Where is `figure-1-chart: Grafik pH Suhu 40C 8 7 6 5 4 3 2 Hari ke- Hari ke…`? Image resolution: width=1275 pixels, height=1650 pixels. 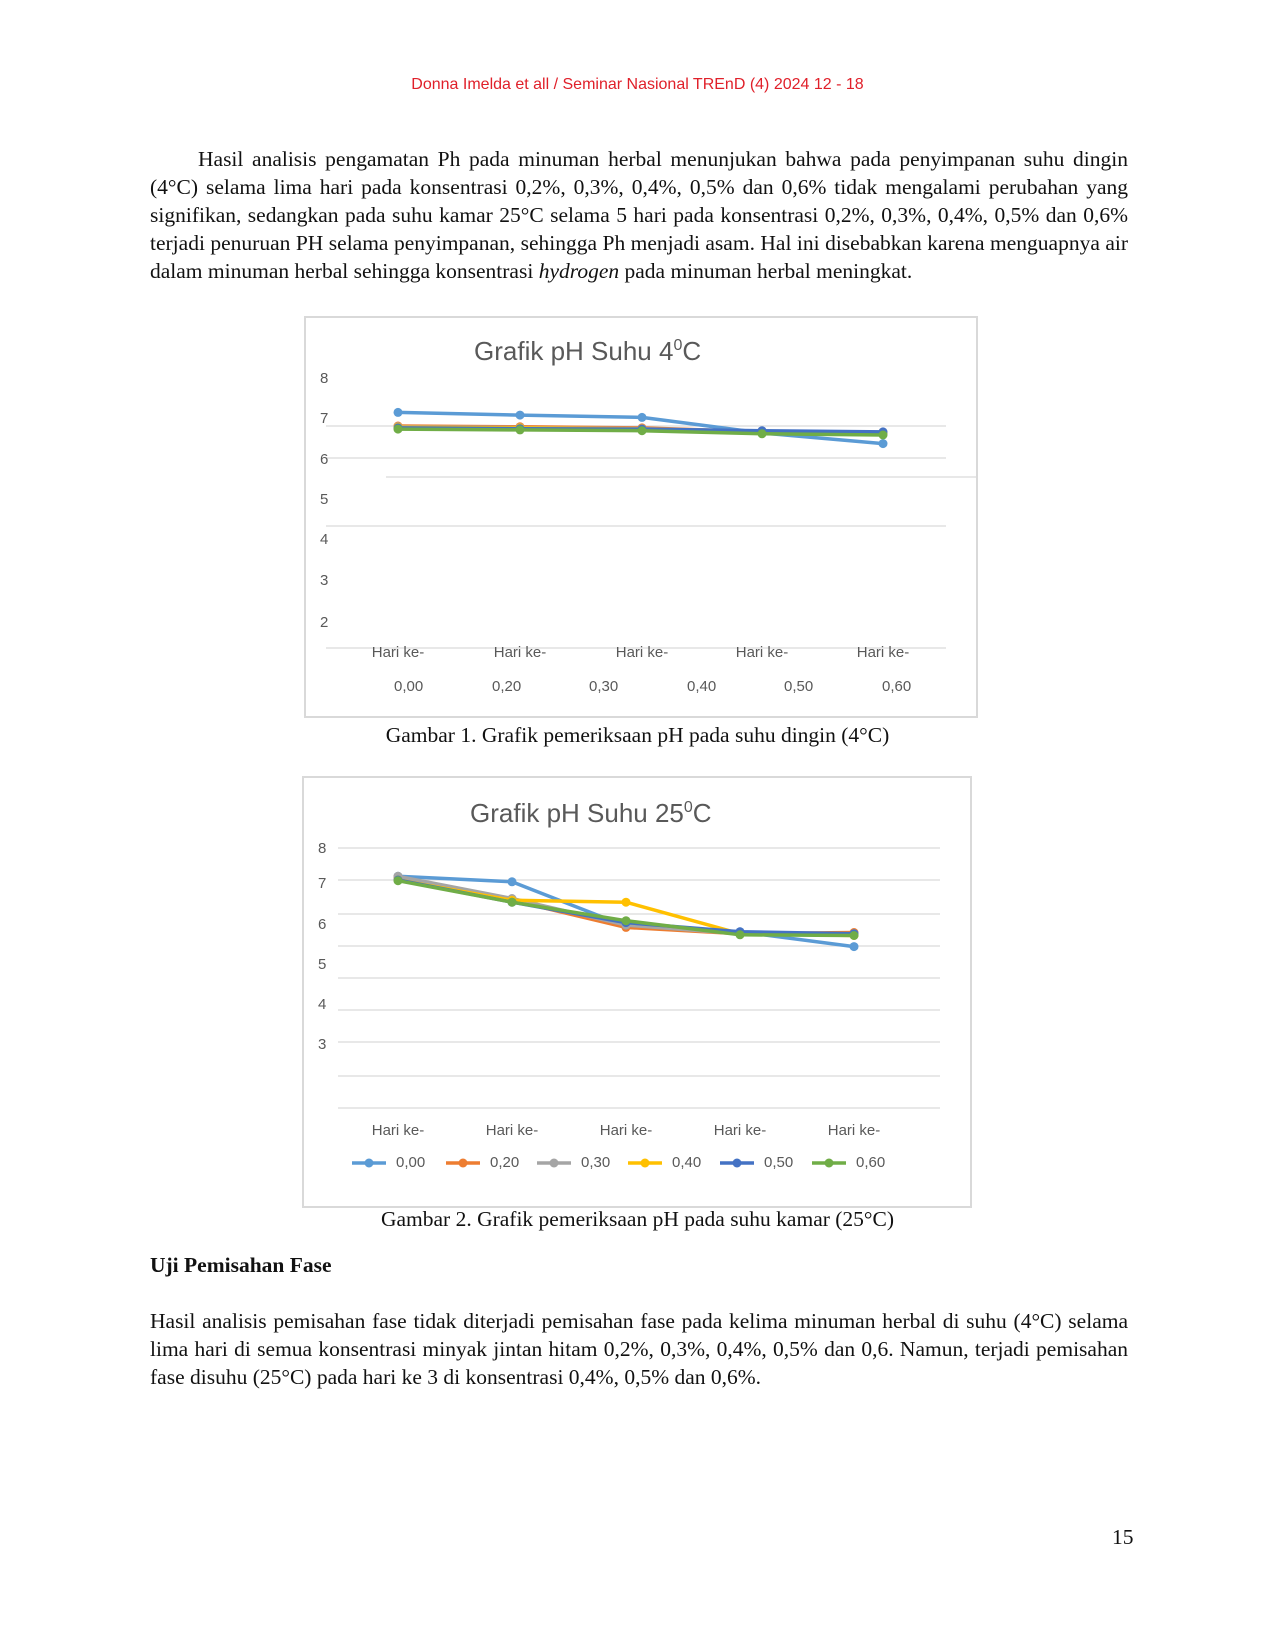
figure-1-chart: Grafik pH Suhu 40C 8 7 6 5 4 3 2 Hari ke- Hari ke… is located at coordinates (641, 517).